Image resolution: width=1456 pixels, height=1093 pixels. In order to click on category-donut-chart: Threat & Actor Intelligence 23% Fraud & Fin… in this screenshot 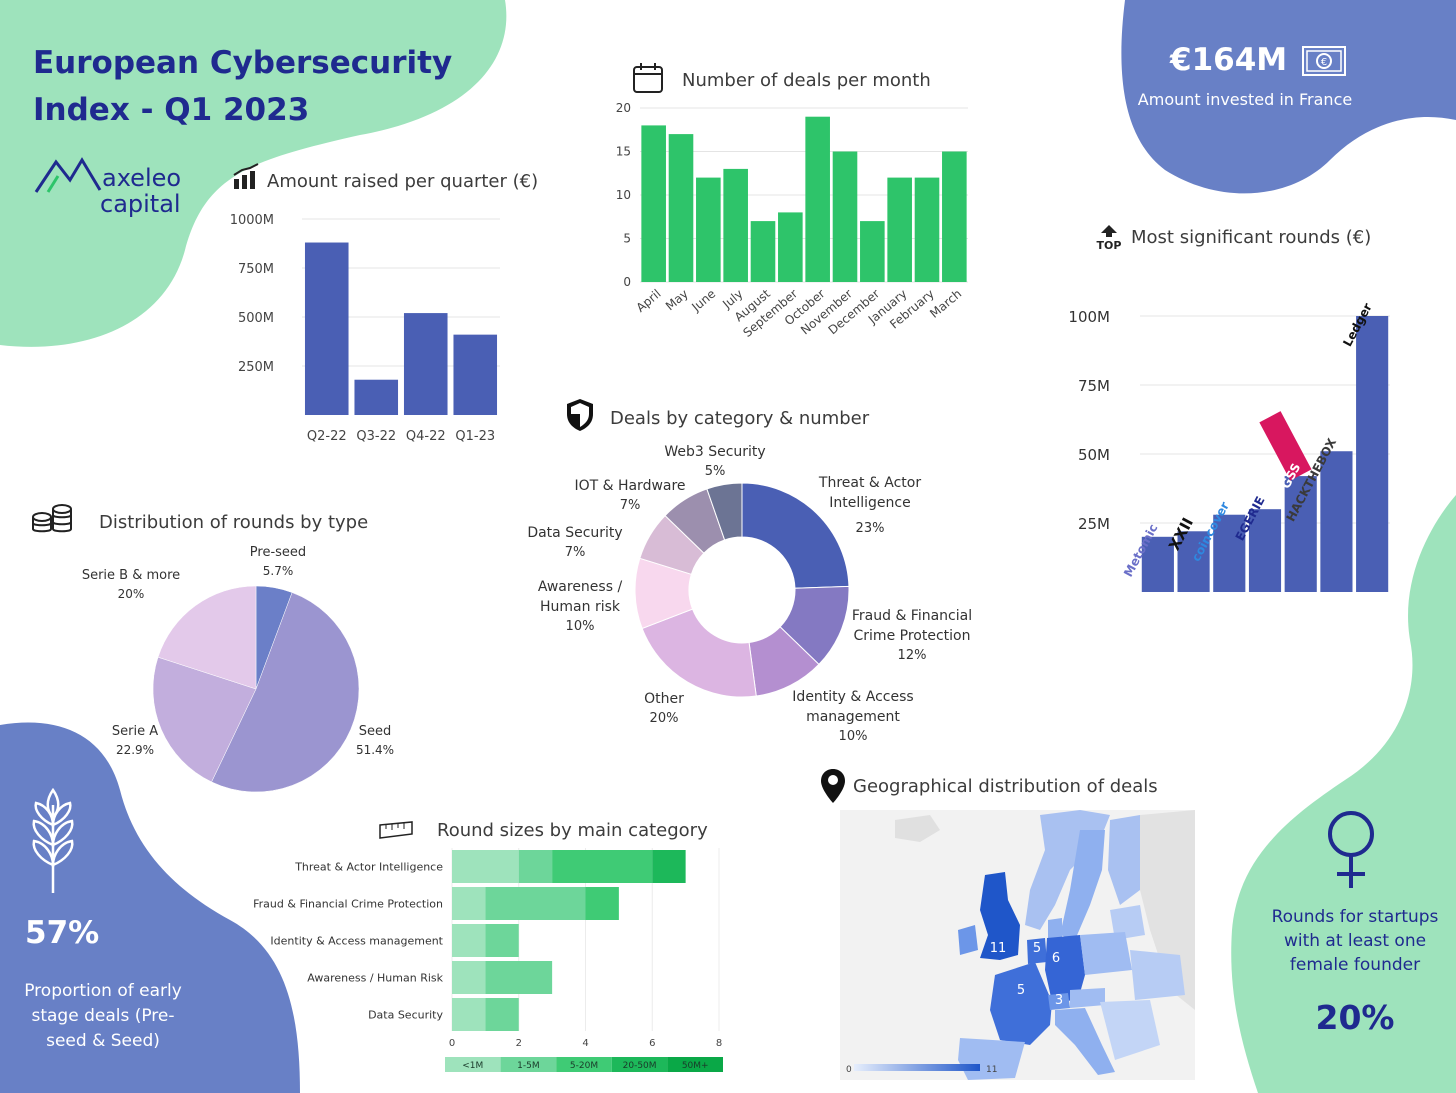, I will do `click(749, 594)`.